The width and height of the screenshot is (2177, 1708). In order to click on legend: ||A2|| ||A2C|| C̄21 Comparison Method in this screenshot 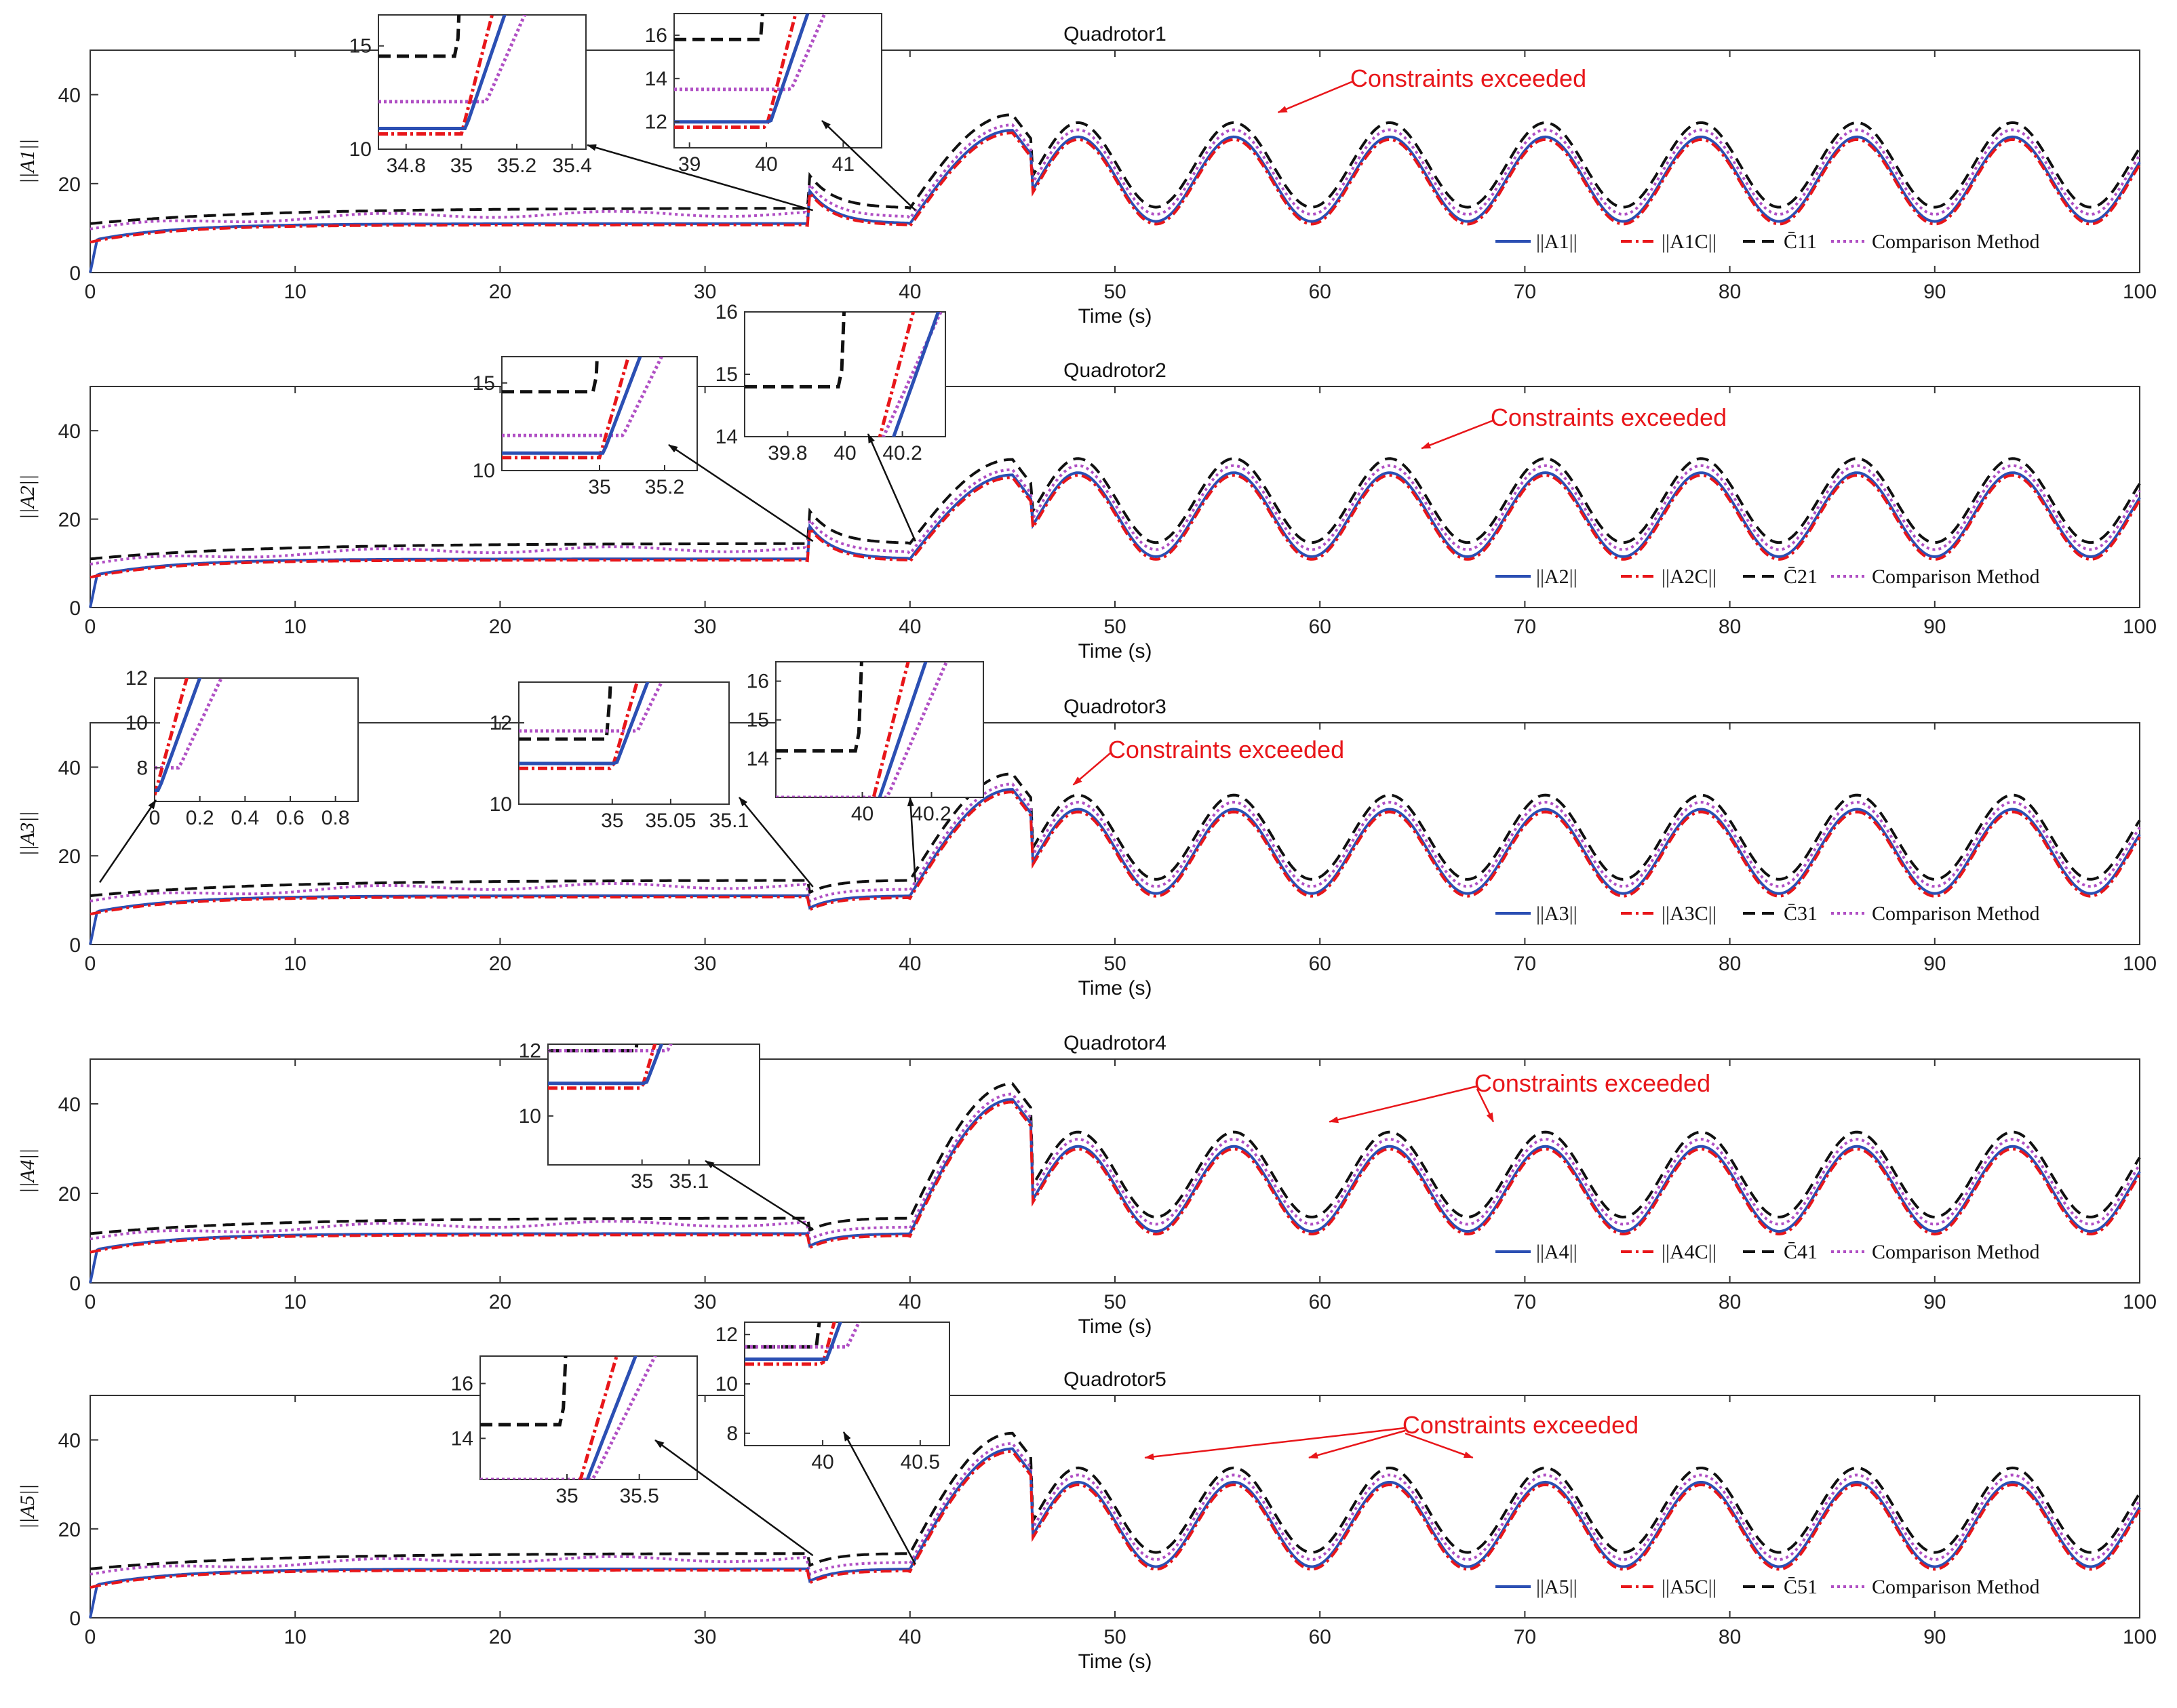, I will do `click(1767, 576)`.